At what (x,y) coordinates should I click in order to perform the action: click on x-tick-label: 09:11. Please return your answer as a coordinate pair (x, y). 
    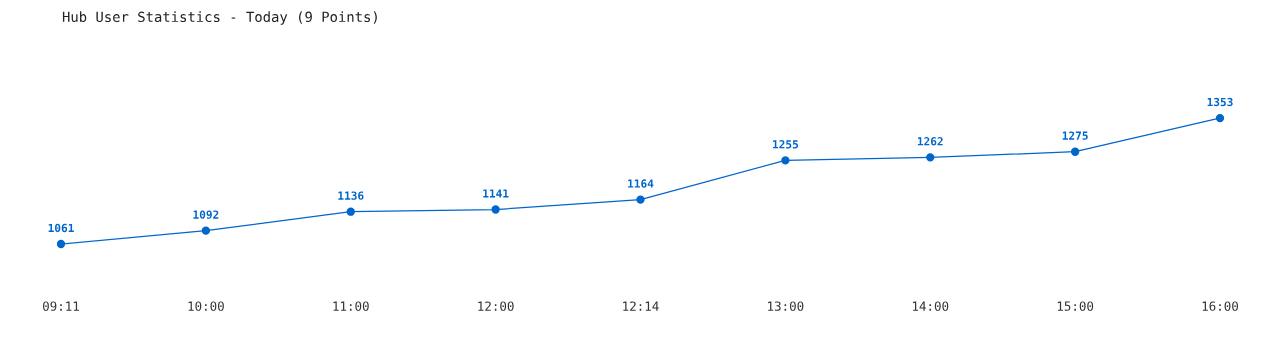
    Looking at the image, I should click on (61, 306).